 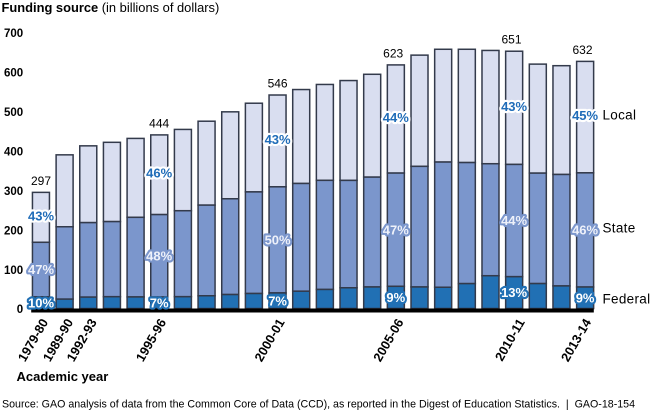 I want to click on svg-text: 297, so click(x=41, y=181).